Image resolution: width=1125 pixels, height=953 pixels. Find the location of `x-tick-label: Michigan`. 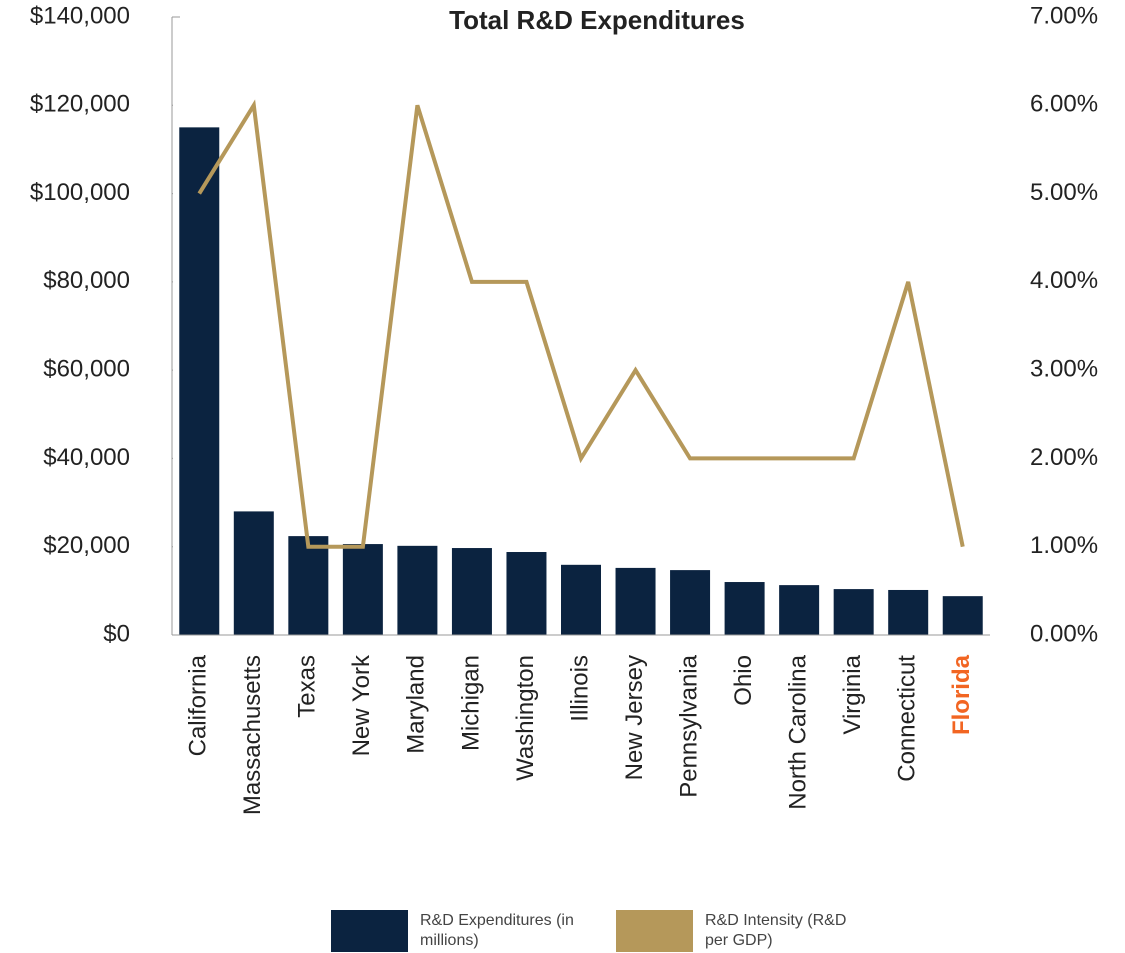

x-tick-label: Michigan is located at coordinates (470, 703).